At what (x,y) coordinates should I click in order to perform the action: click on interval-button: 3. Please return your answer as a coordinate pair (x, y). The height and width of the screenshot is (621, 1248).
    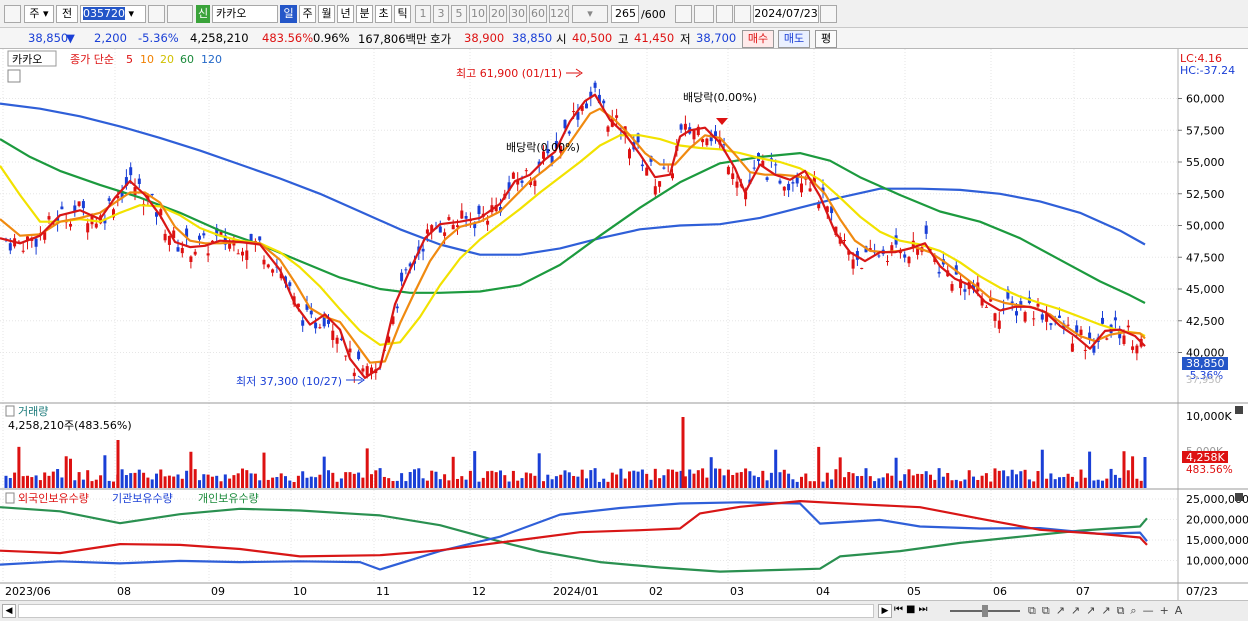
    Looking at the image, I should click on (441, 14).